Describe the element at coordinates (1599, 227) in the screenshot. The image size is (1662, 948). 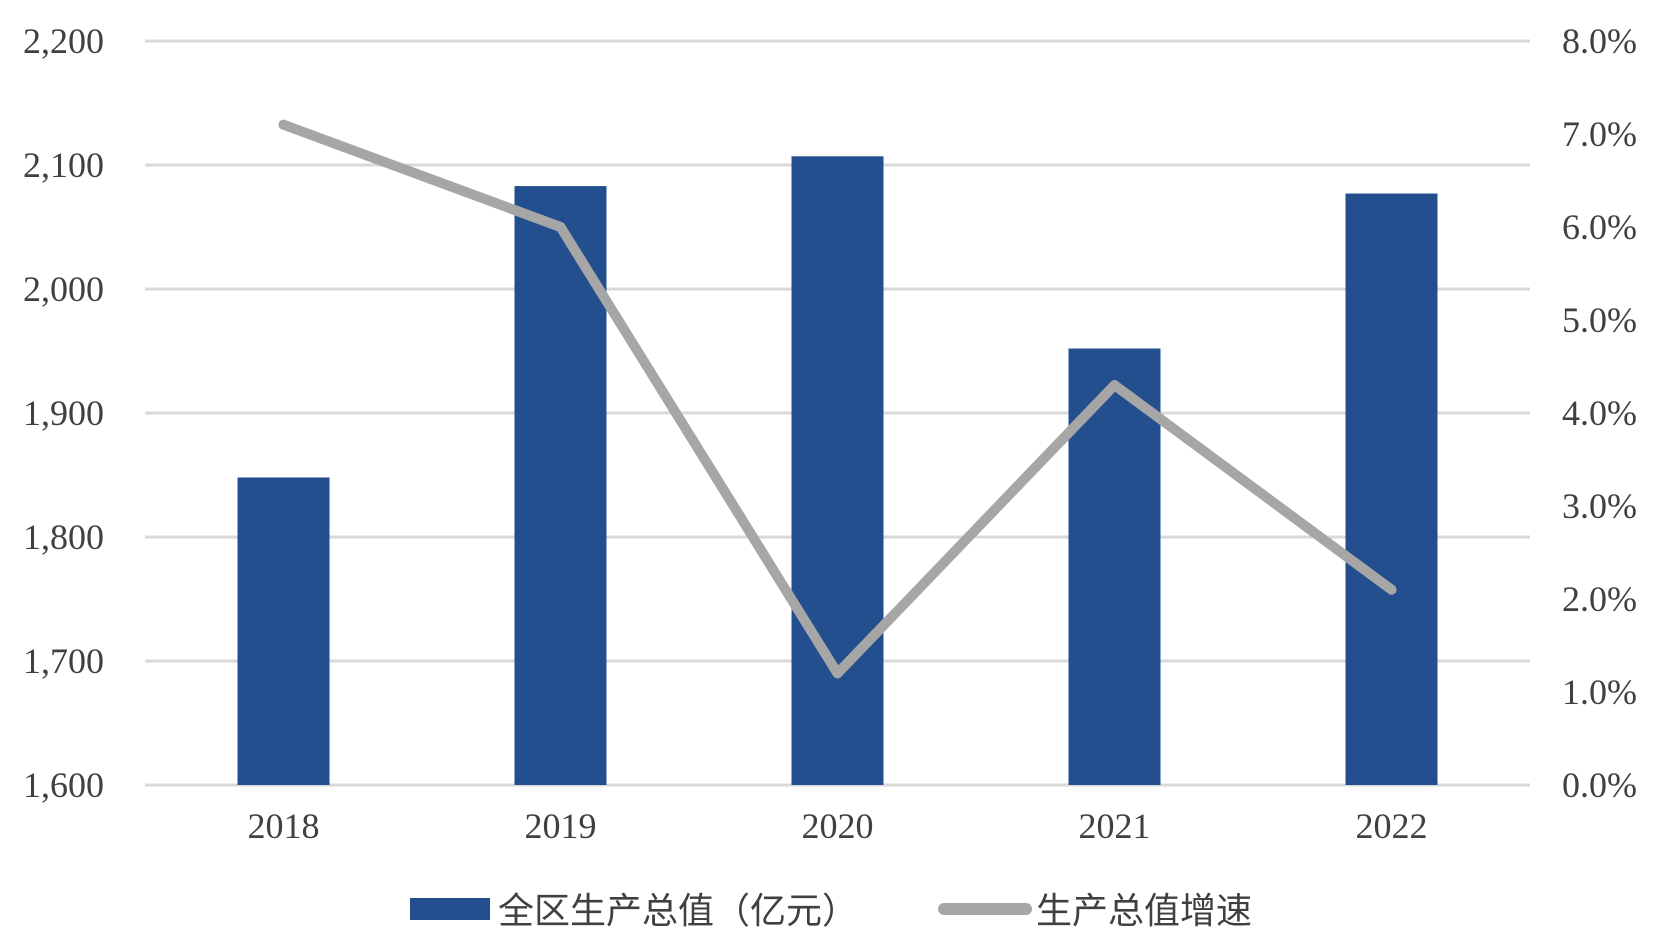
I see `right-axis-tick-label: 6.0%` at that location.